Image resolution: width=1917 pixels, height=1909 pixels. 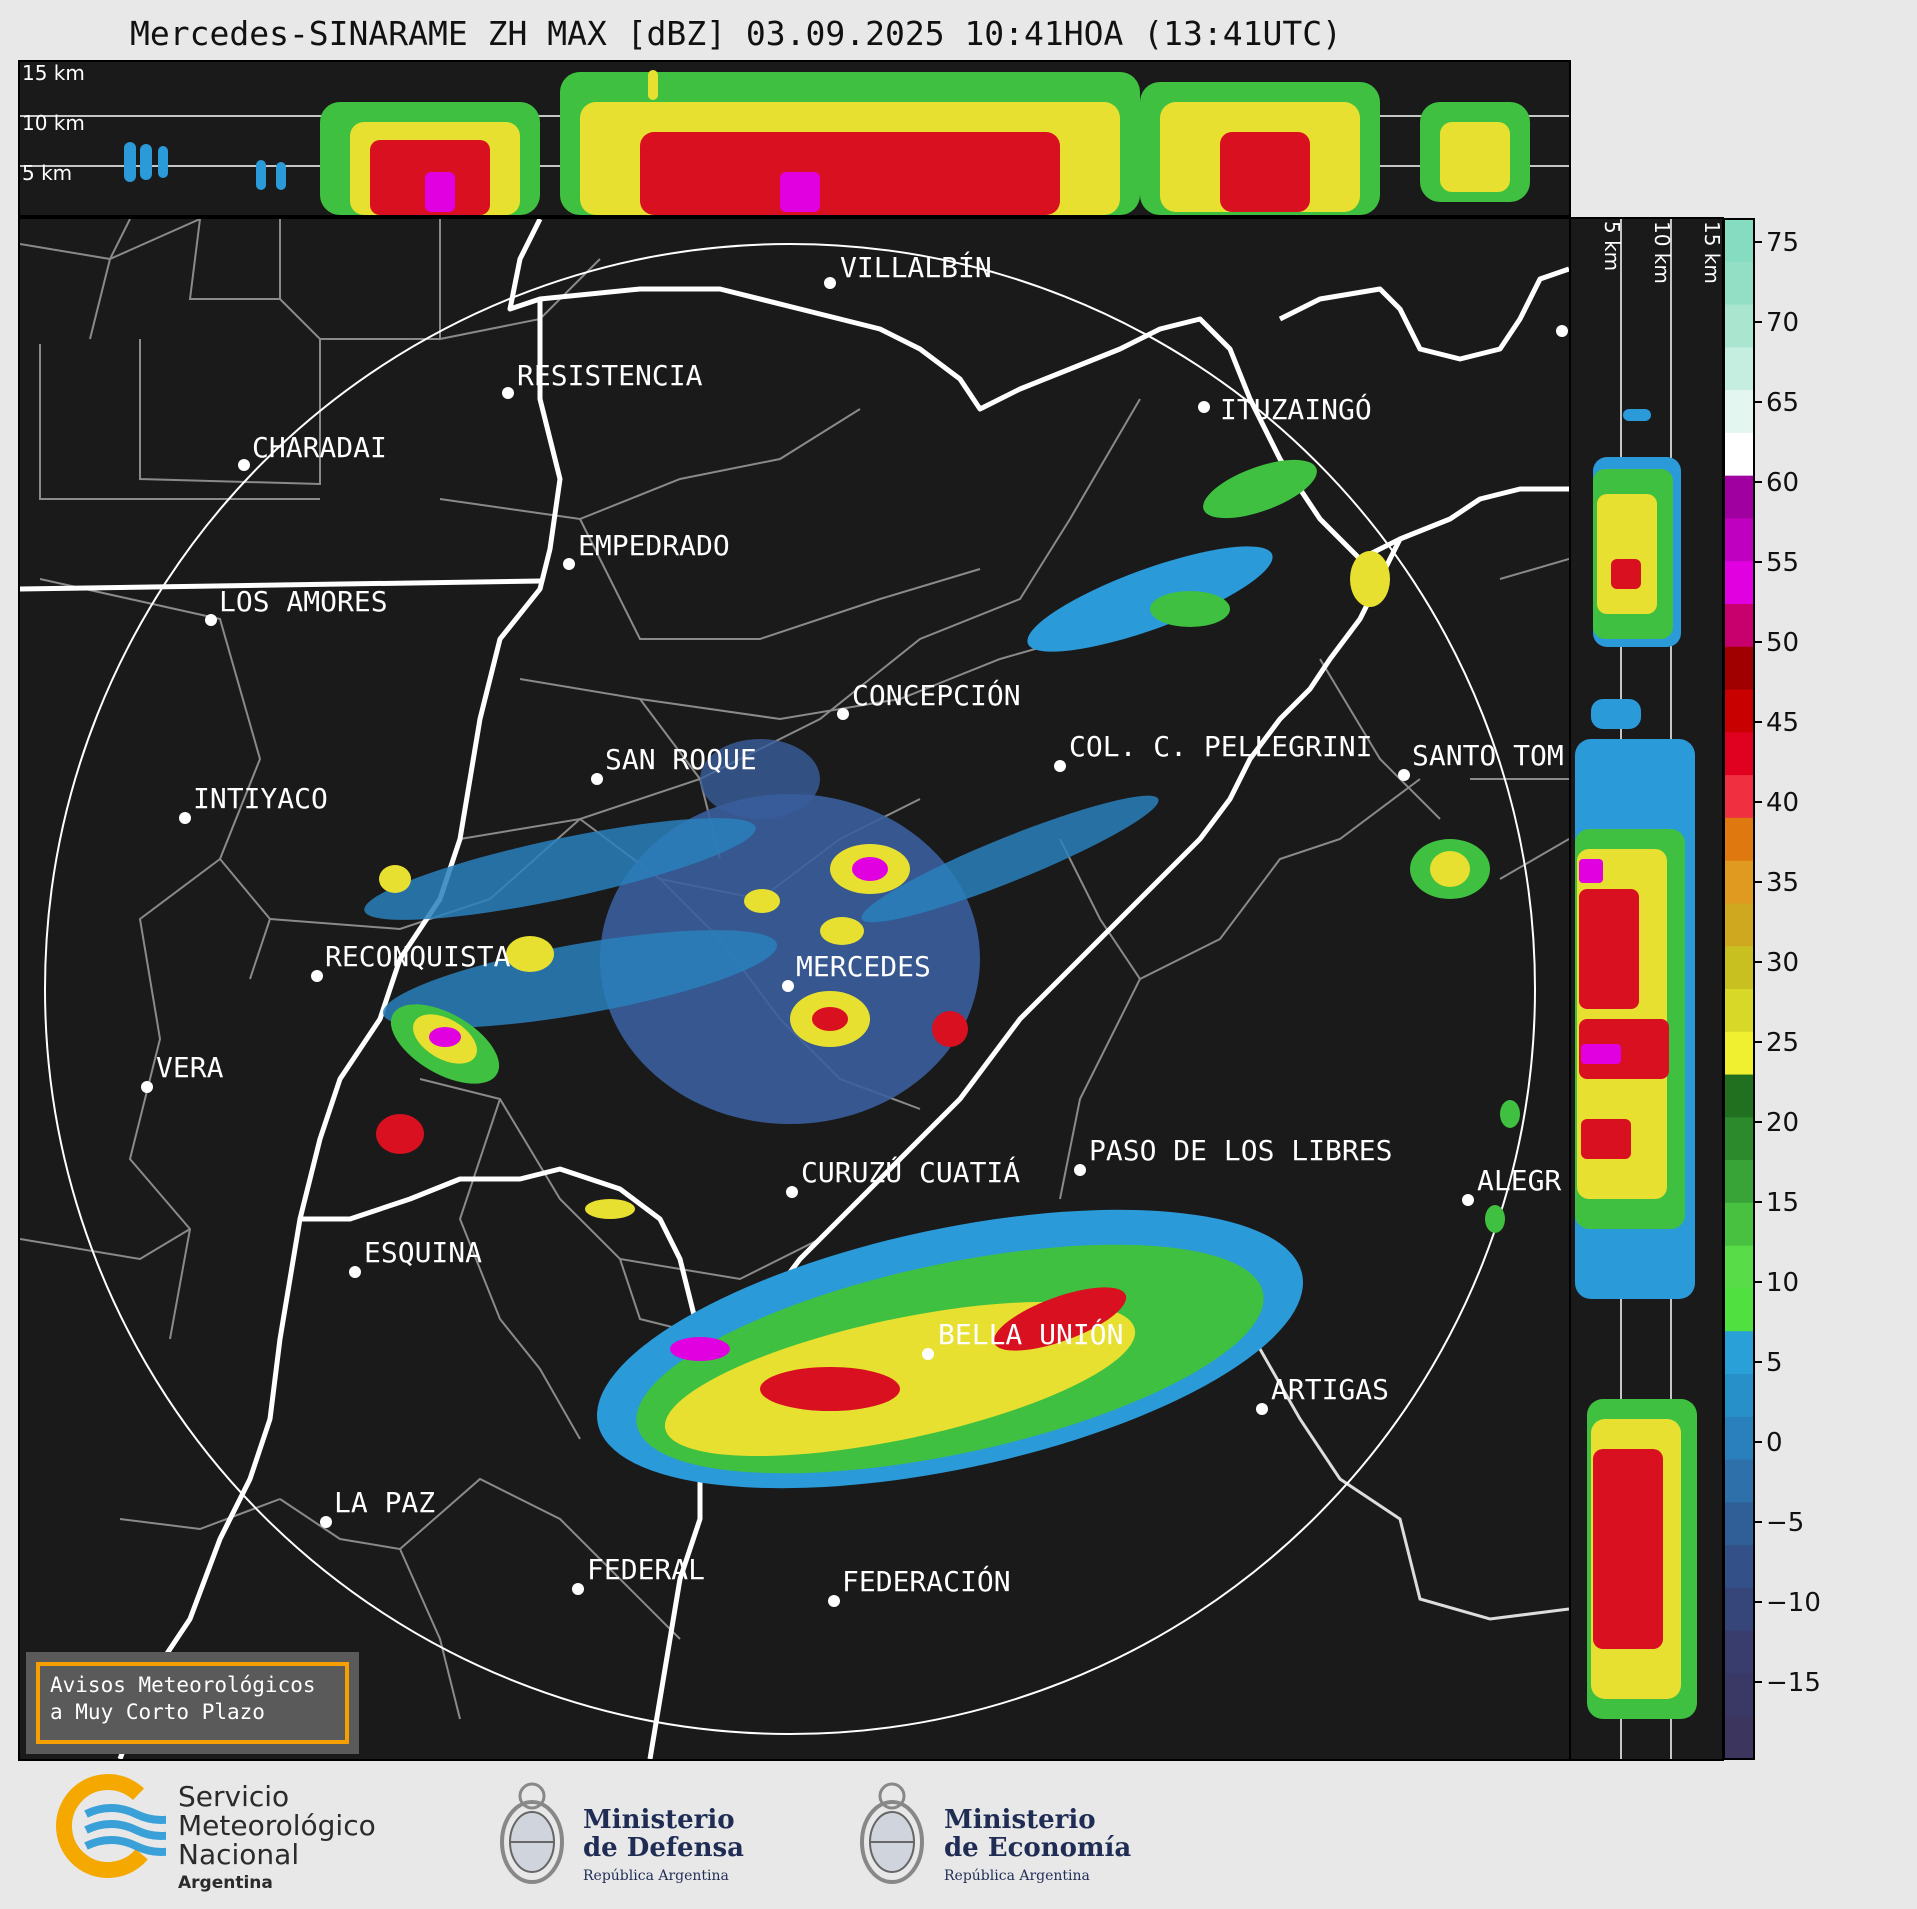 What do you see at coordinates (1330, 1389) in the screenshot?
I see `city-label-artigas: ARTIGAS` at bounding box center [1330, 1389].